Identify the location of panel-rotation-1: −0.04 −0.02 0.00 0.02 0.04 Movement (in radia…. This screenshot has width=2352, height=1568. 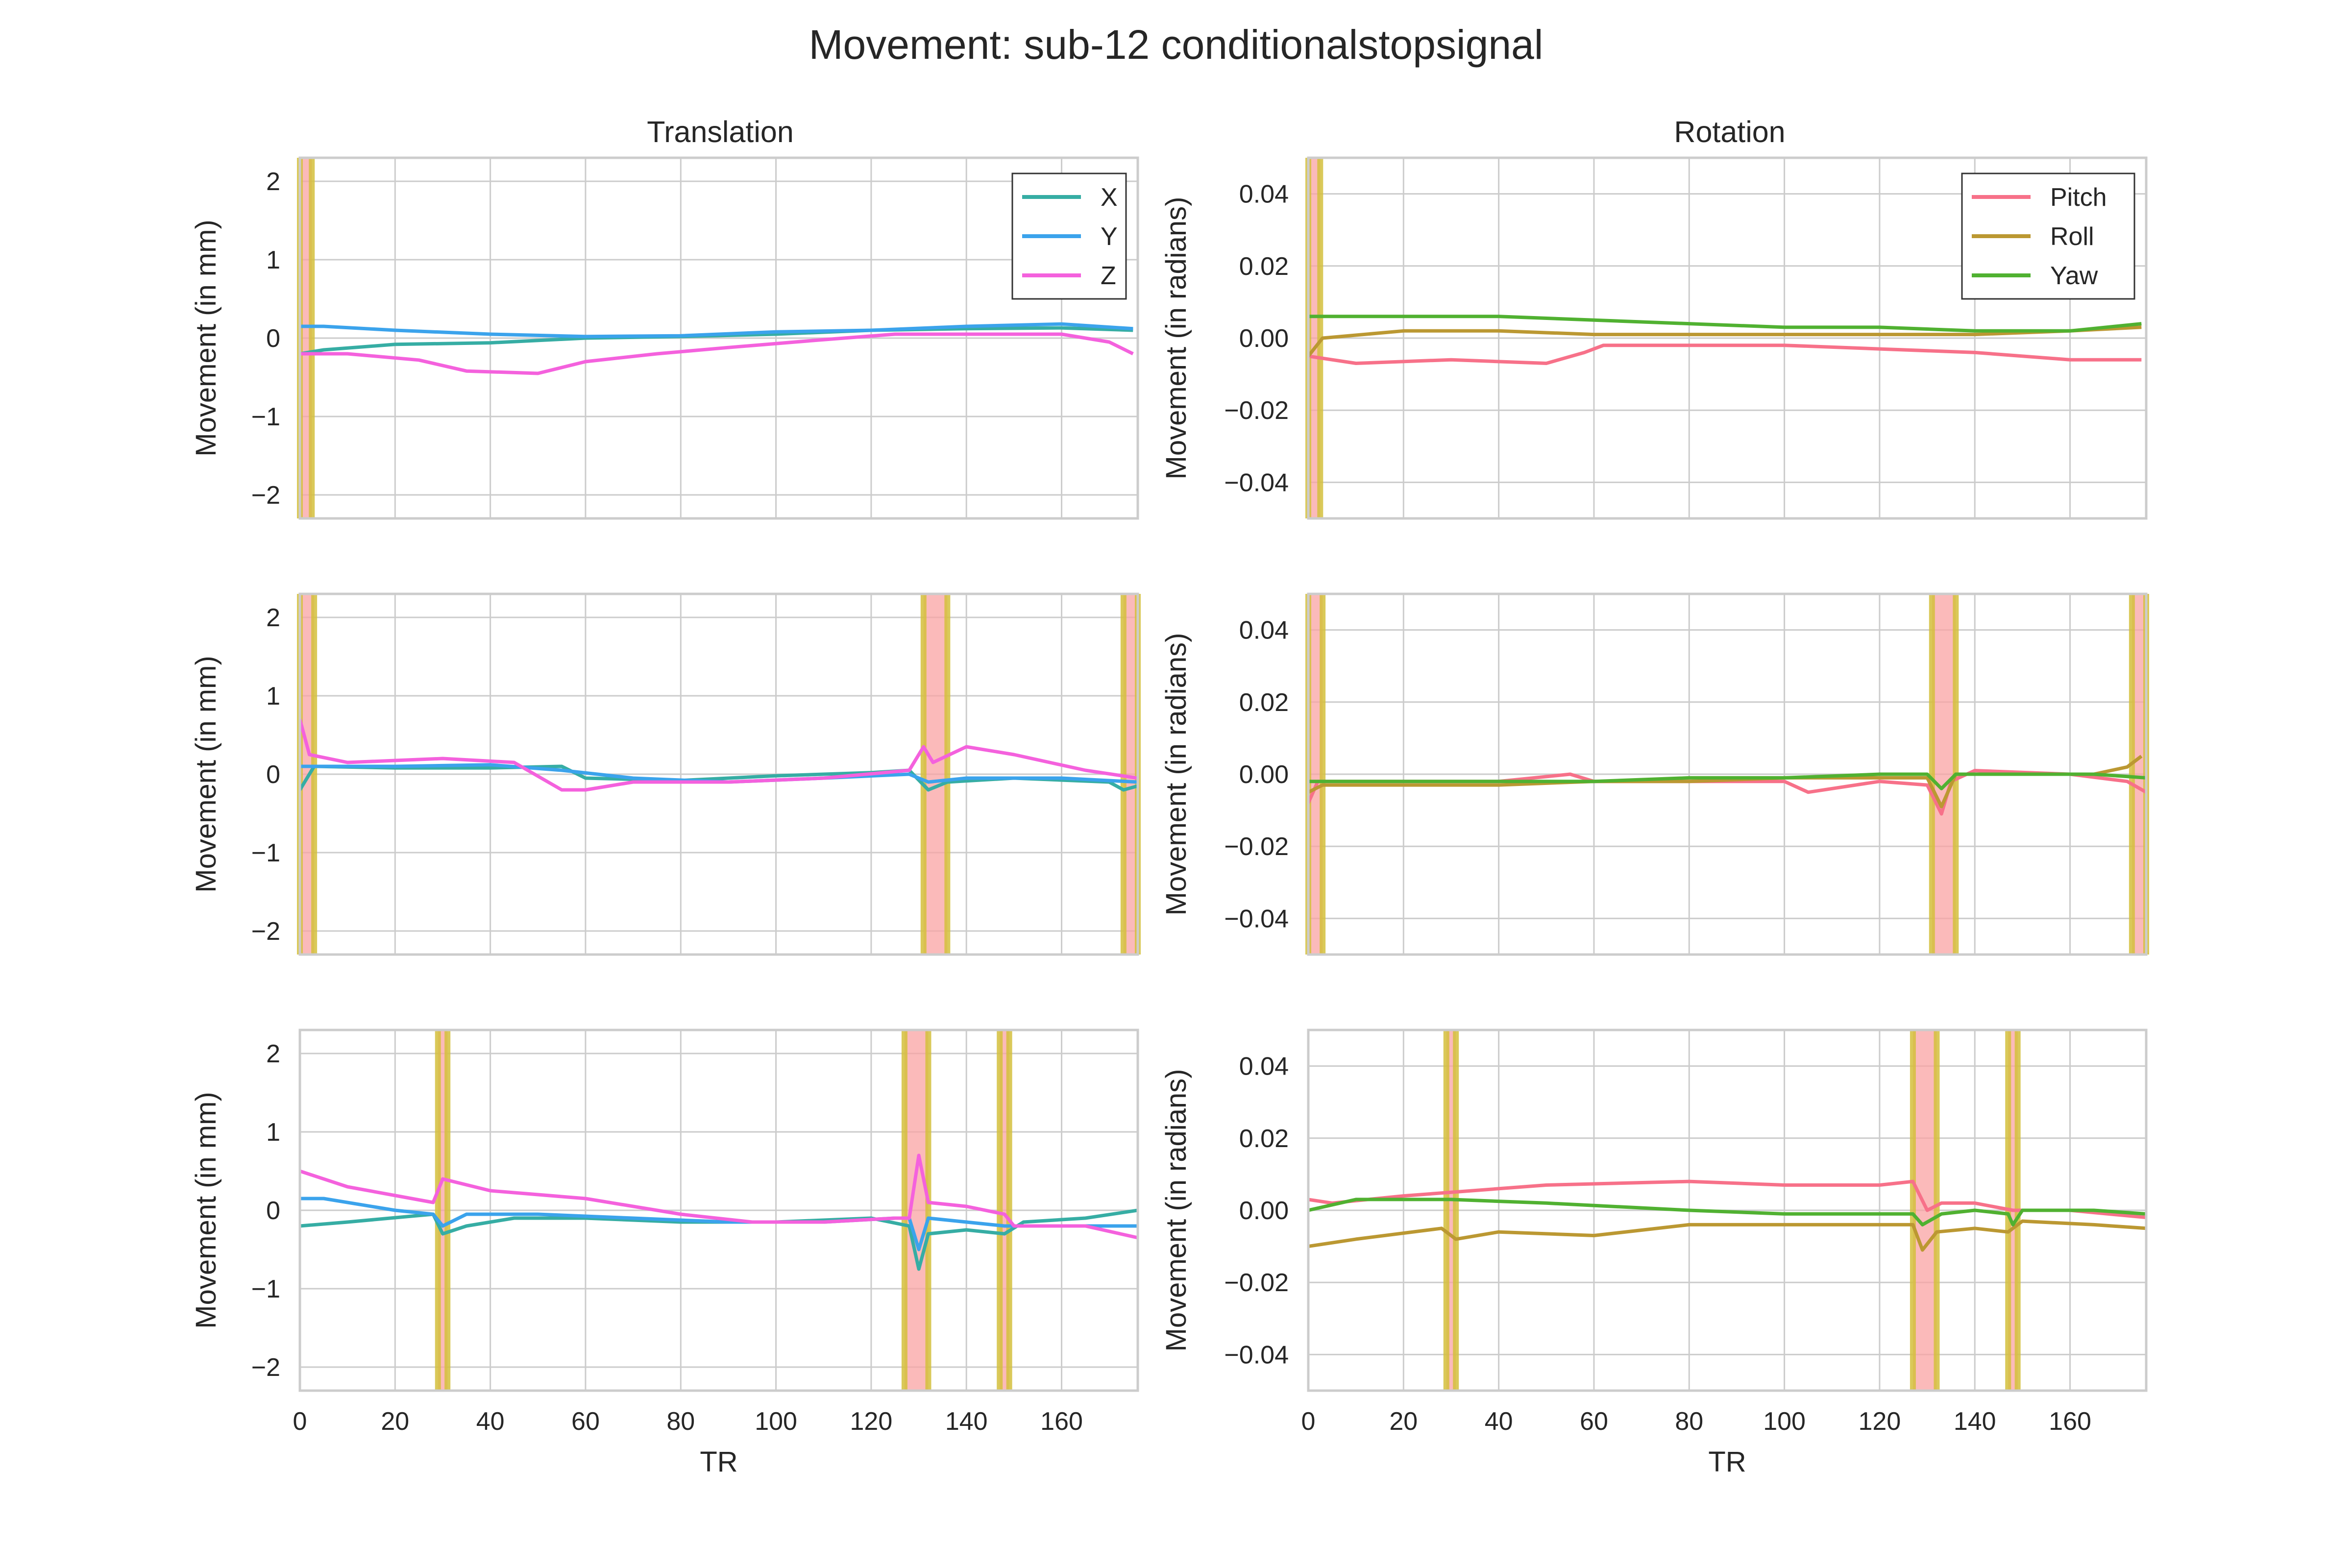
(1654, 338).